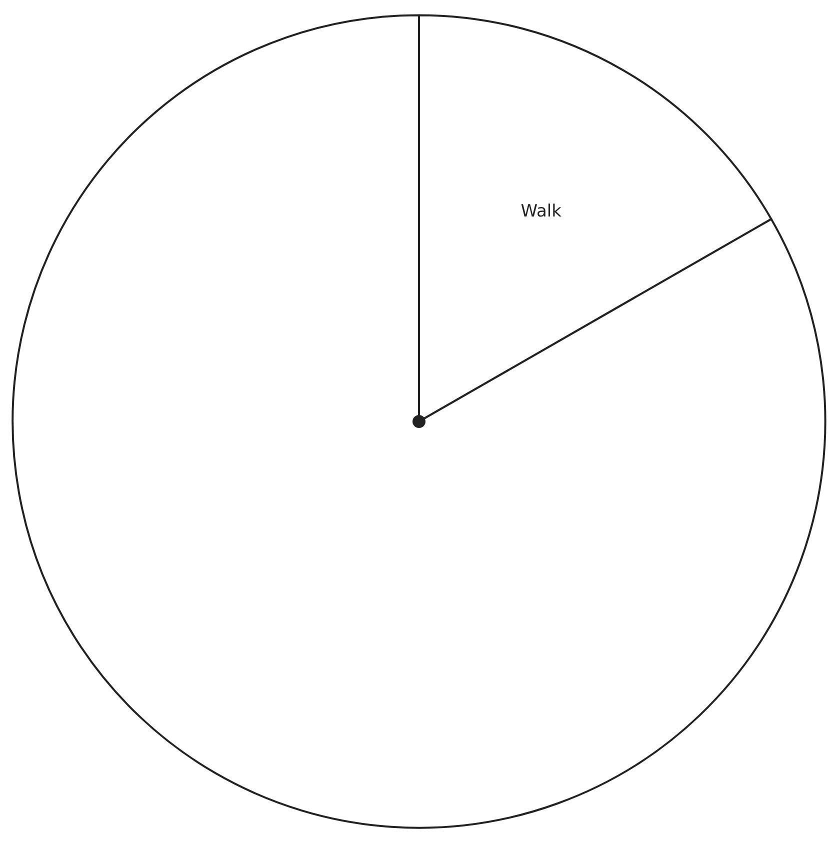  I want to click on slice-label: Walk, so click(541, 211).